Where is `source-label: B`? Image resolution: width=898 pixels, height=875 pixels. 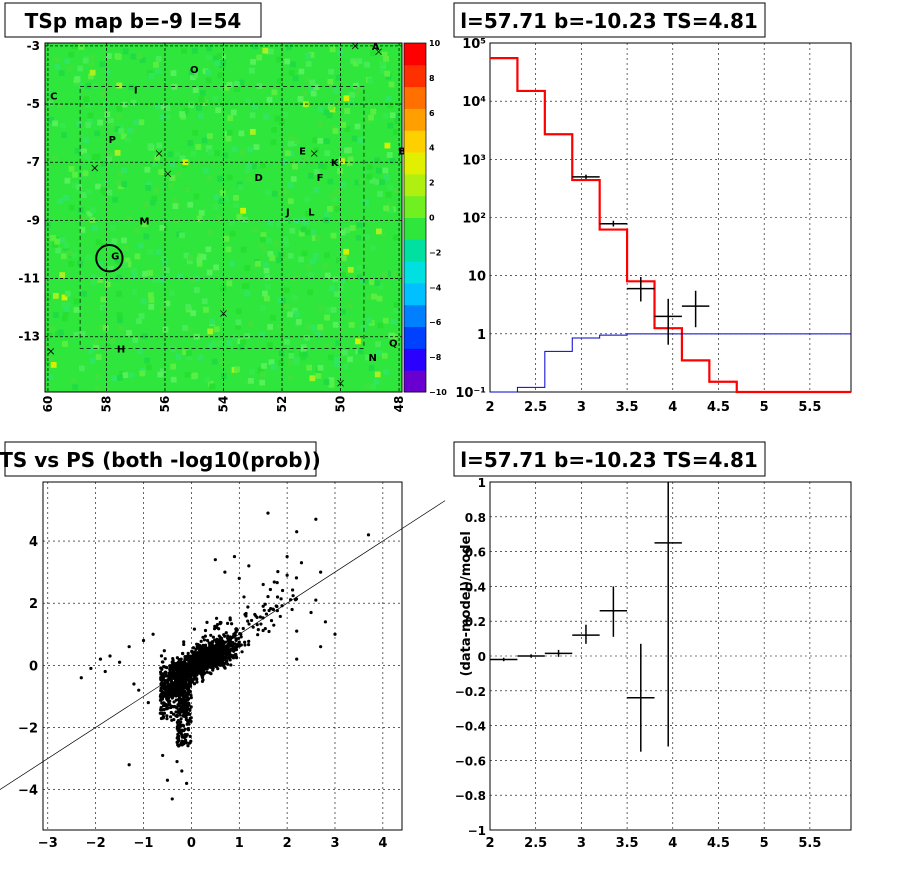
source-label: B is located at coordinates (402, 152).